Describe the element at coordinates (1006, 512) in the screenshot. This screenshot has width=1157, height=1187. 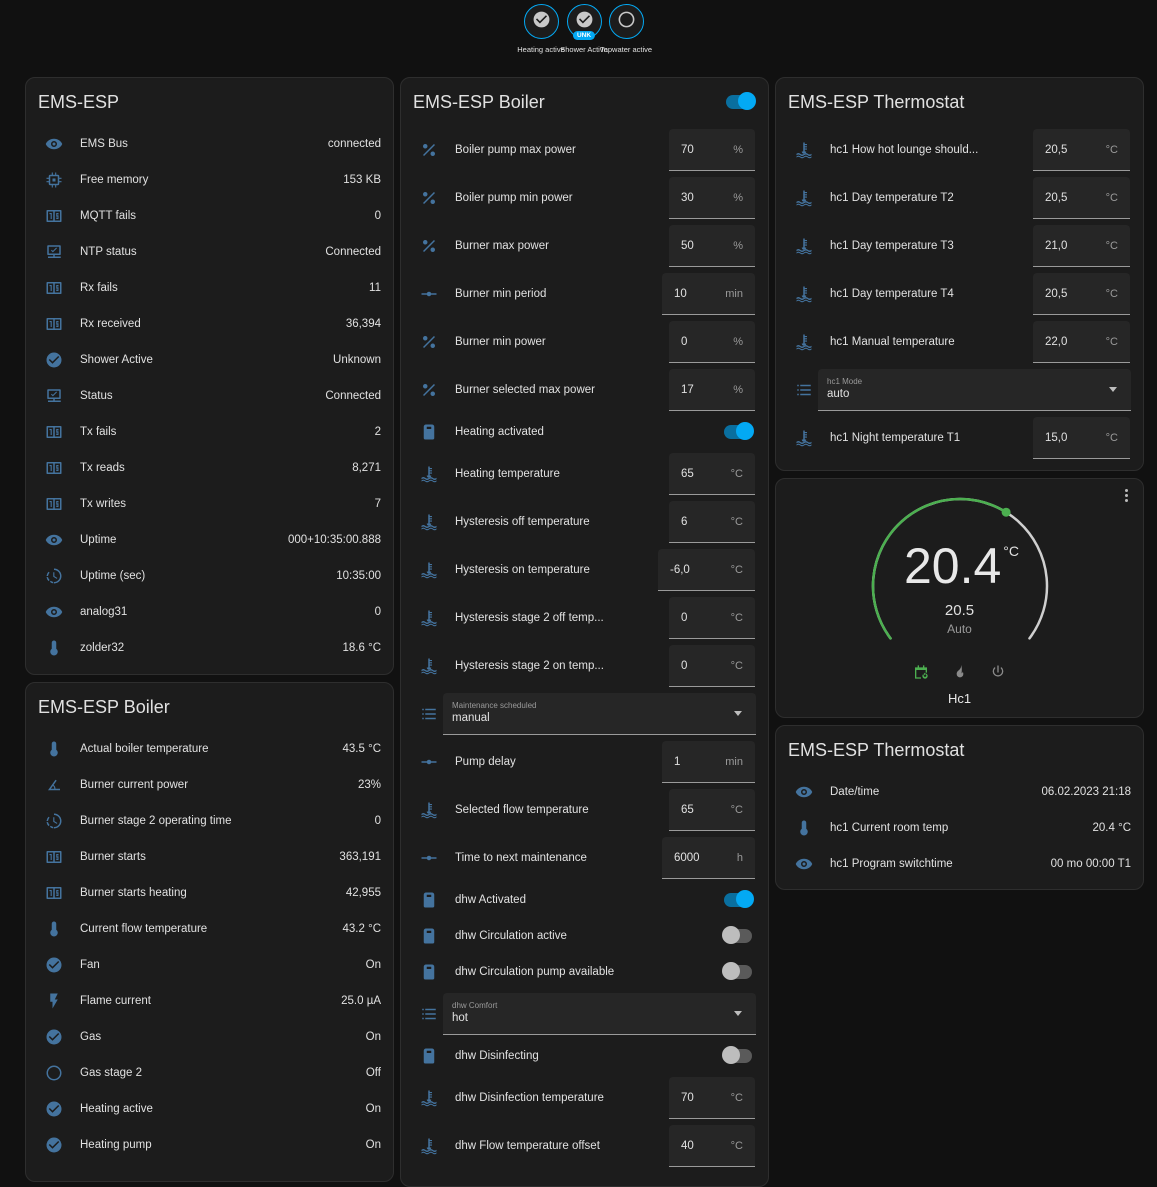
I see `target-handle` at that location.